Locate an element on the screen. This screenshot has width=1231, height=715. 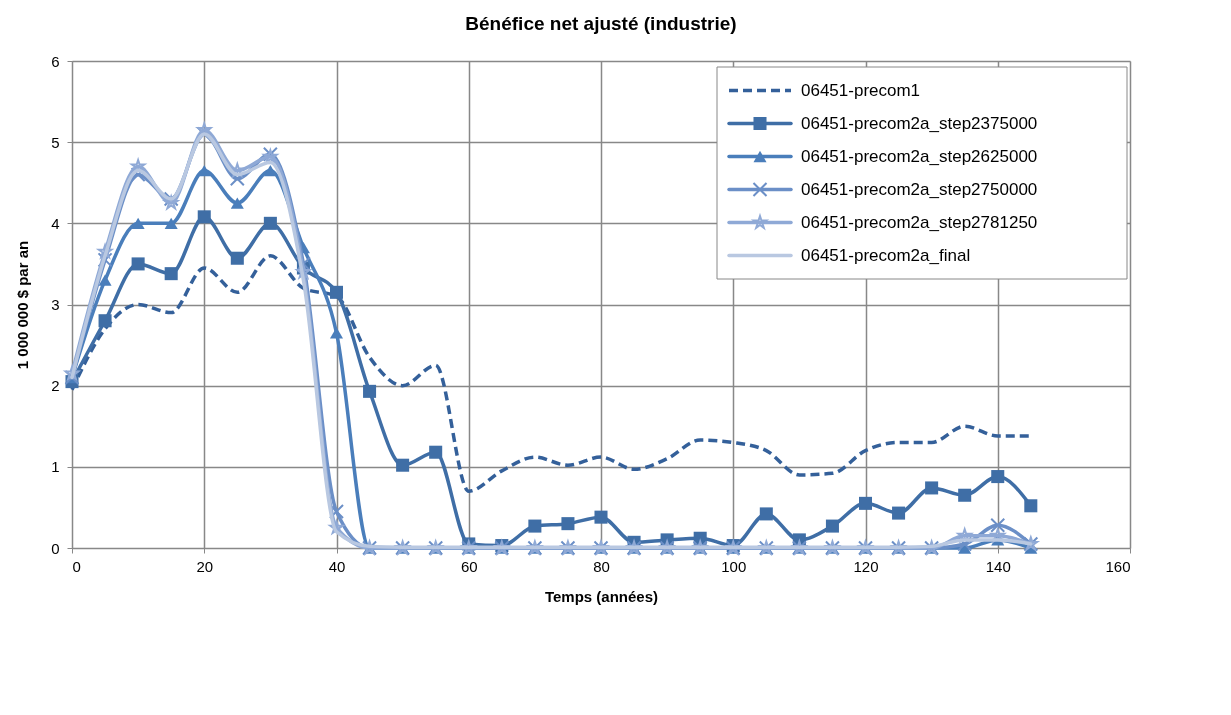
legend-label: 06451-precom2a_step2375000 is located at coordinates (919, 123).